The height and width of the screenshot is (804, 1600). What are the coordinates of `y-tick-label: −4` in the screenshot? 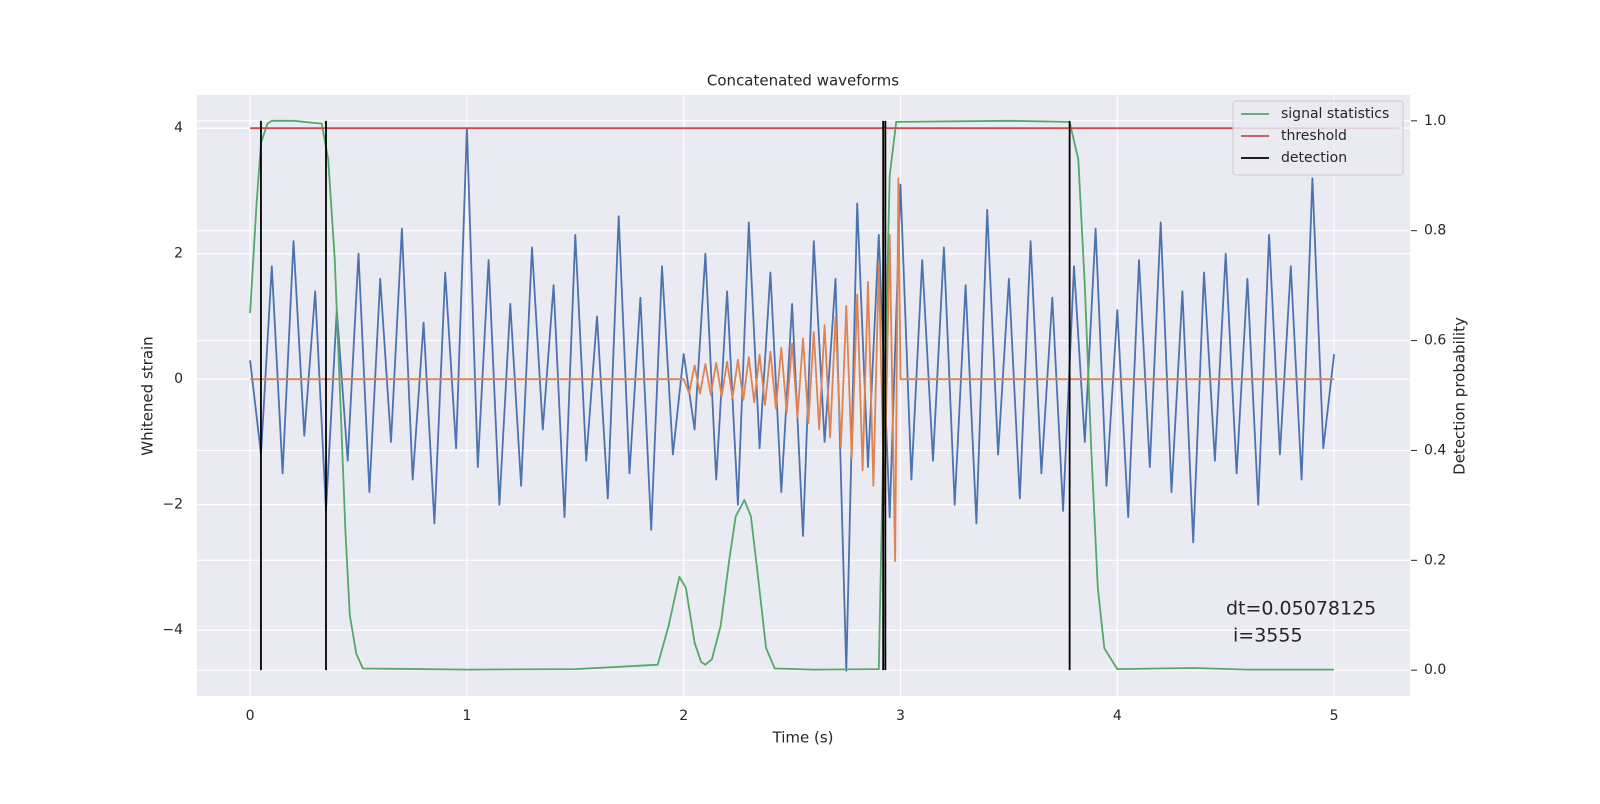 It's located at (172, 630).